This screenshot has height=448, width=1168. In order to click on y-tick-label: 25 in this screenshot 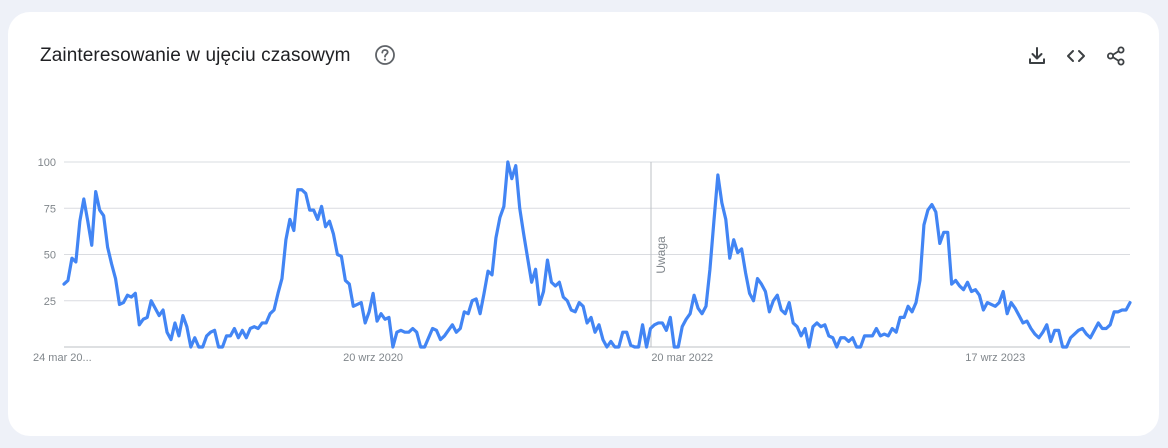, I will do `click(50, 302)`.